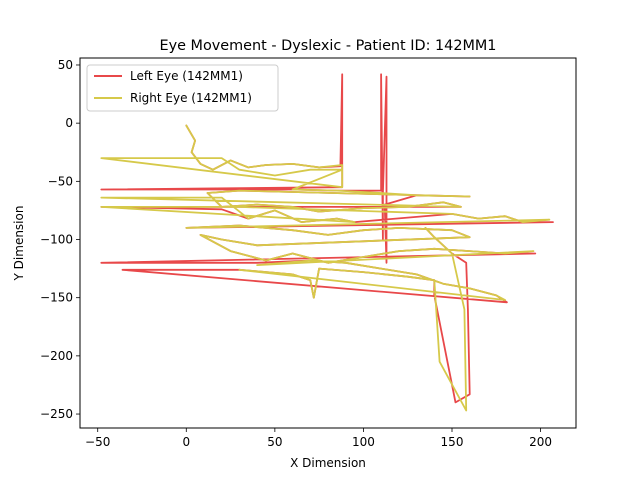 The width and height of the screenshot is (640, 484). I want to click on legend-box, so click(182, 88).